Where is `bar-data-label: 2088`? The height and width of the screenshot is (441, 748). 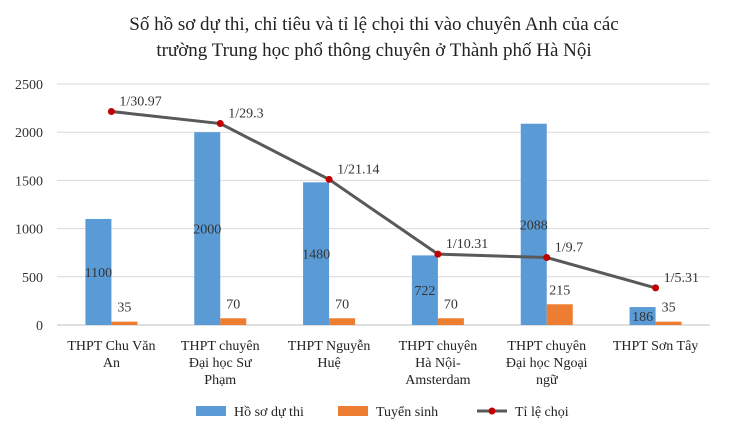 bar-data-label: 2088 is located at coordinates (534, 225).